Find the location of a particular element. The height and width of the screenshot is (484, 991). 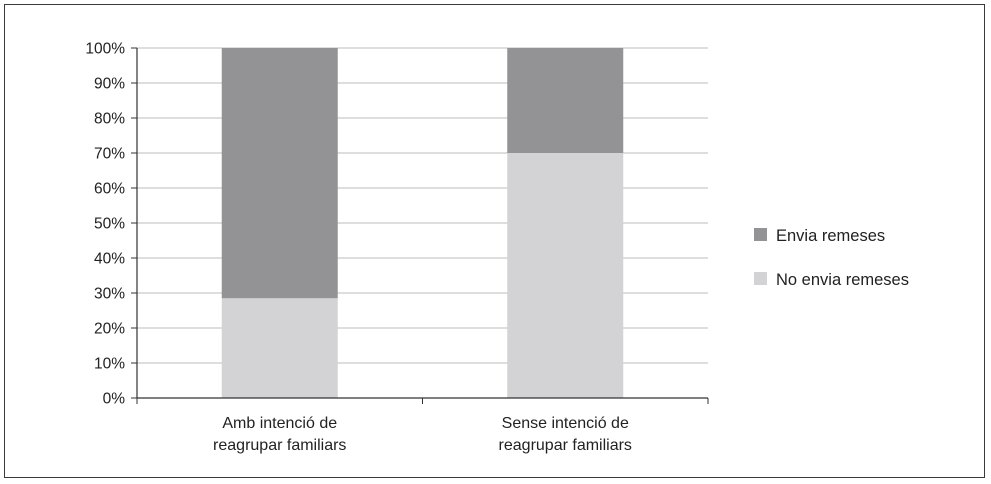

y-tick-label: 100% is located at coordinates (105, 49).